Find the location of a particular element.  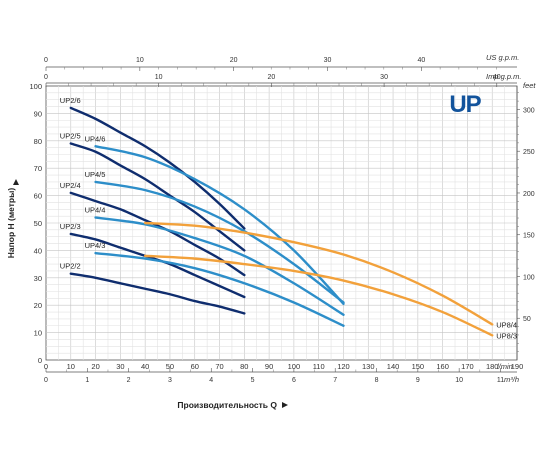

m3h-tick-label: 9 is located at coordinates (418, 380).